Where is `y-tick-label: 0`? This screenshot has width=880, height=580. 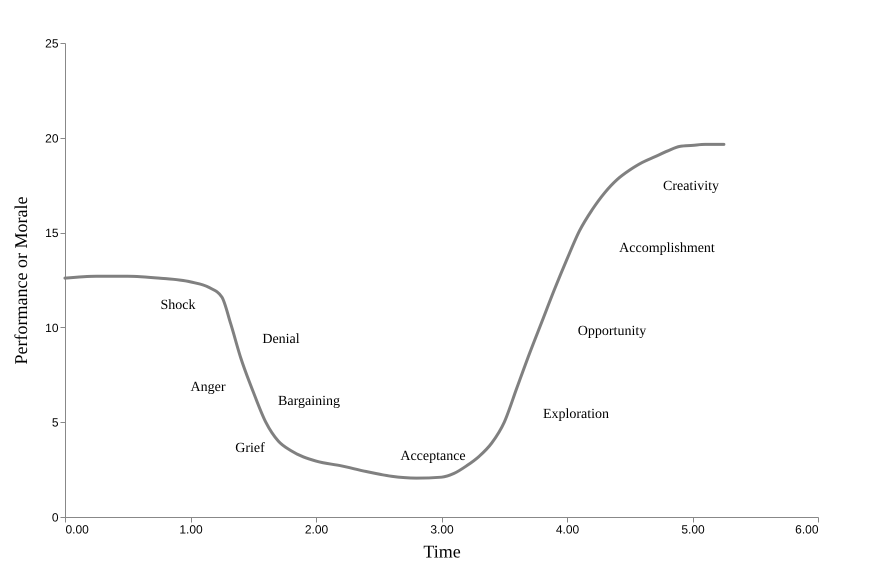
y-tick-label: 0 is located at coordinates (55, 517).